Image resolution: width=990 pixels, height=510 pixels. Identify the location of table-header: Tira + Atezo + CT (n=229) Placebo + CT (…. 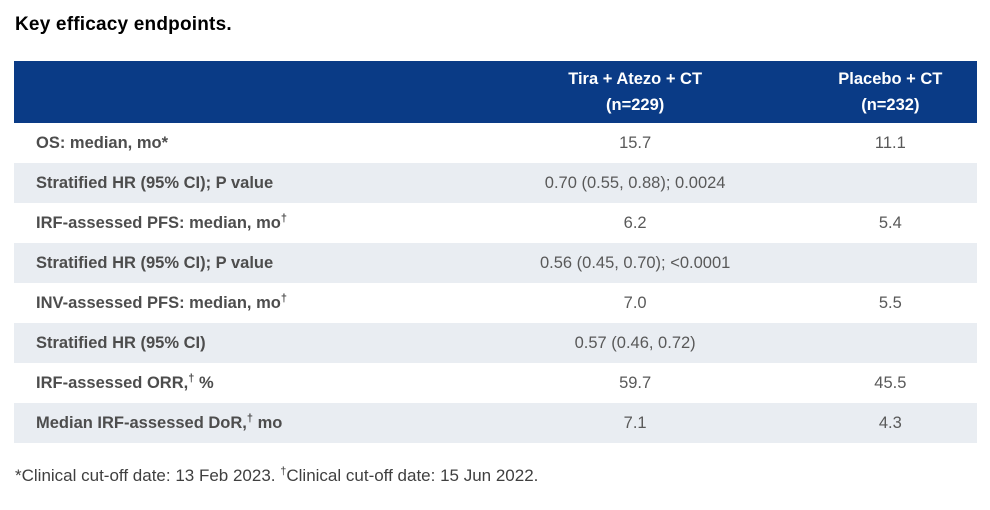
(495, 92).